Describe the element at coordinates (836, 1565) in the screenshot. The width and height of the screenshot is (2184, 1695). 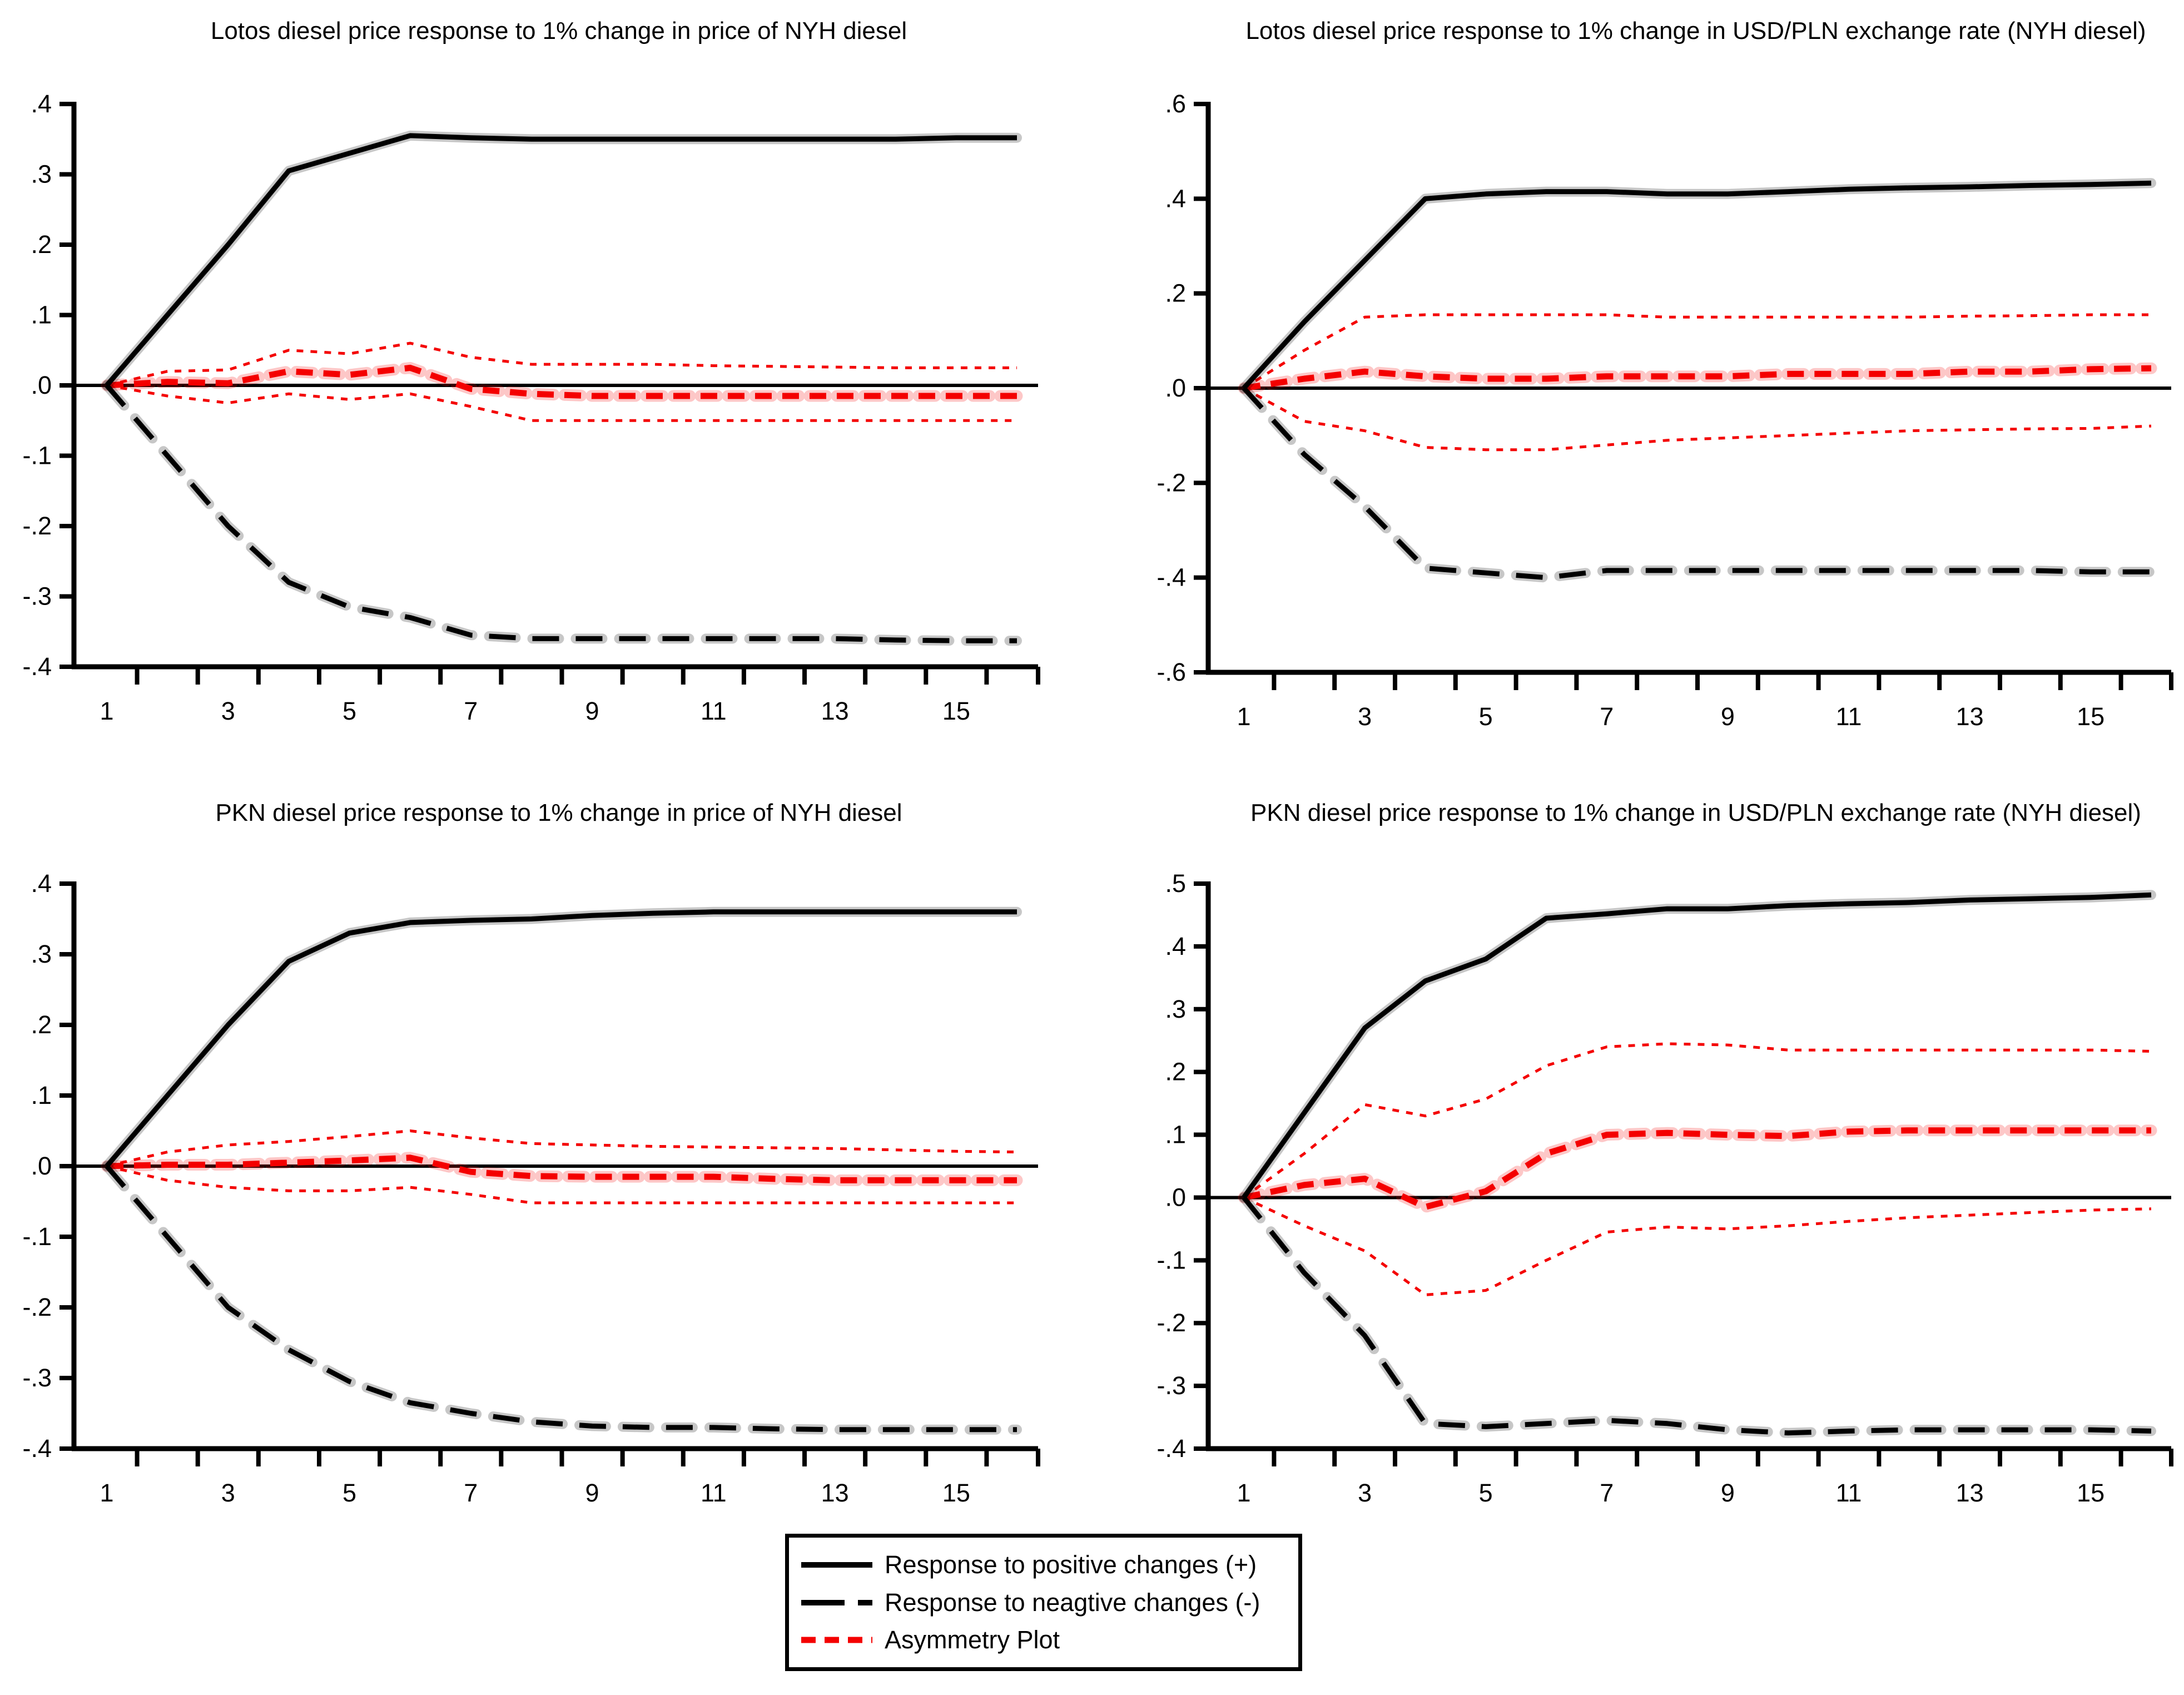
I see `solid-line-icon` at that location.